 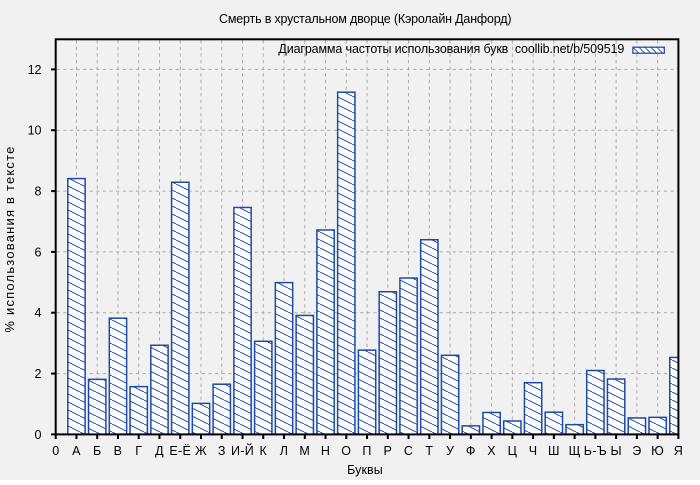 I want to click on svg-text: Буквы, so click(x=365, y=470).